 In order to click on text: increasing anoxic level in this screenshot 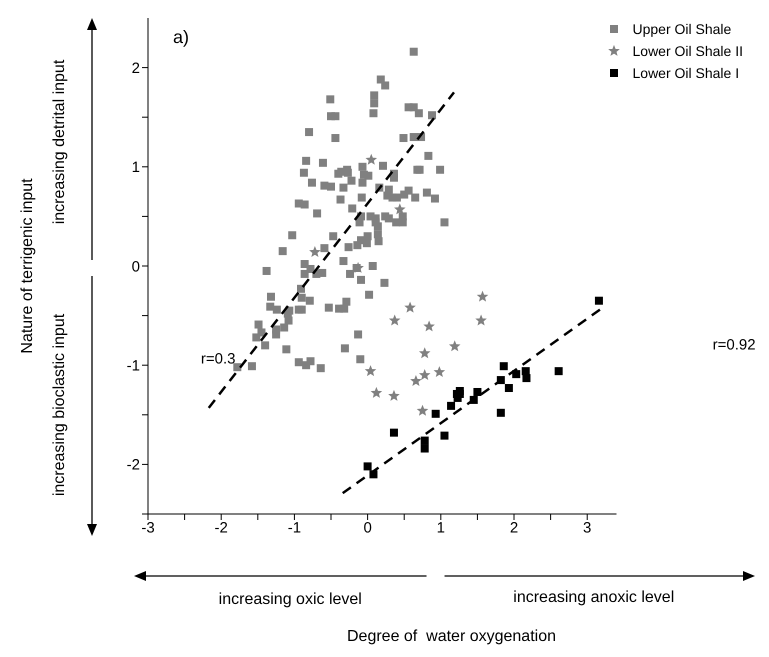, I will do `click(593, 597)`.